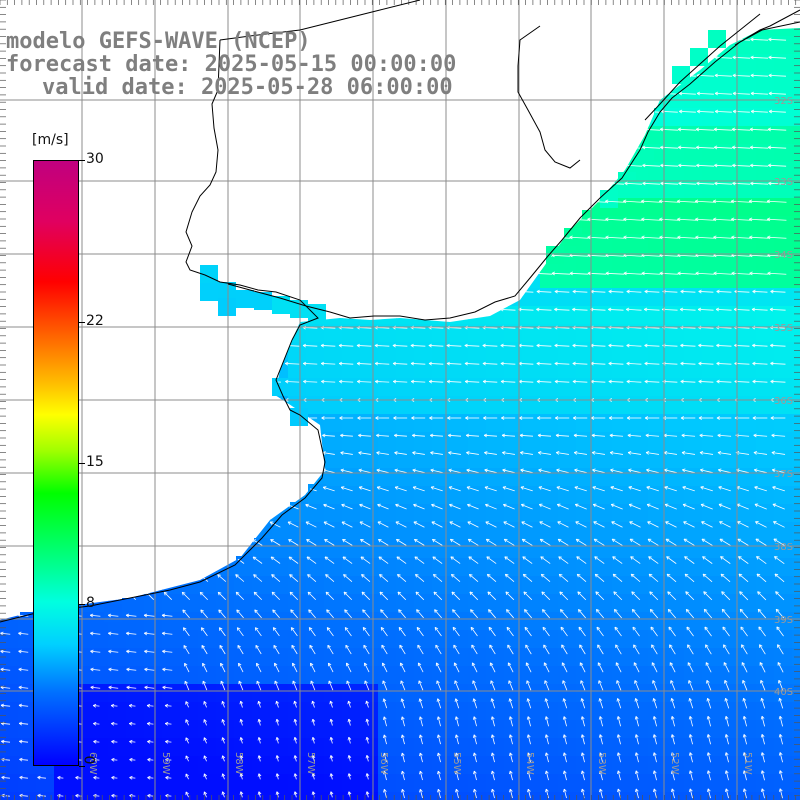 Image resolution: width=800 pixels, height=800 pixels. I want to click on lon-label: 56W, so click(383, 763).